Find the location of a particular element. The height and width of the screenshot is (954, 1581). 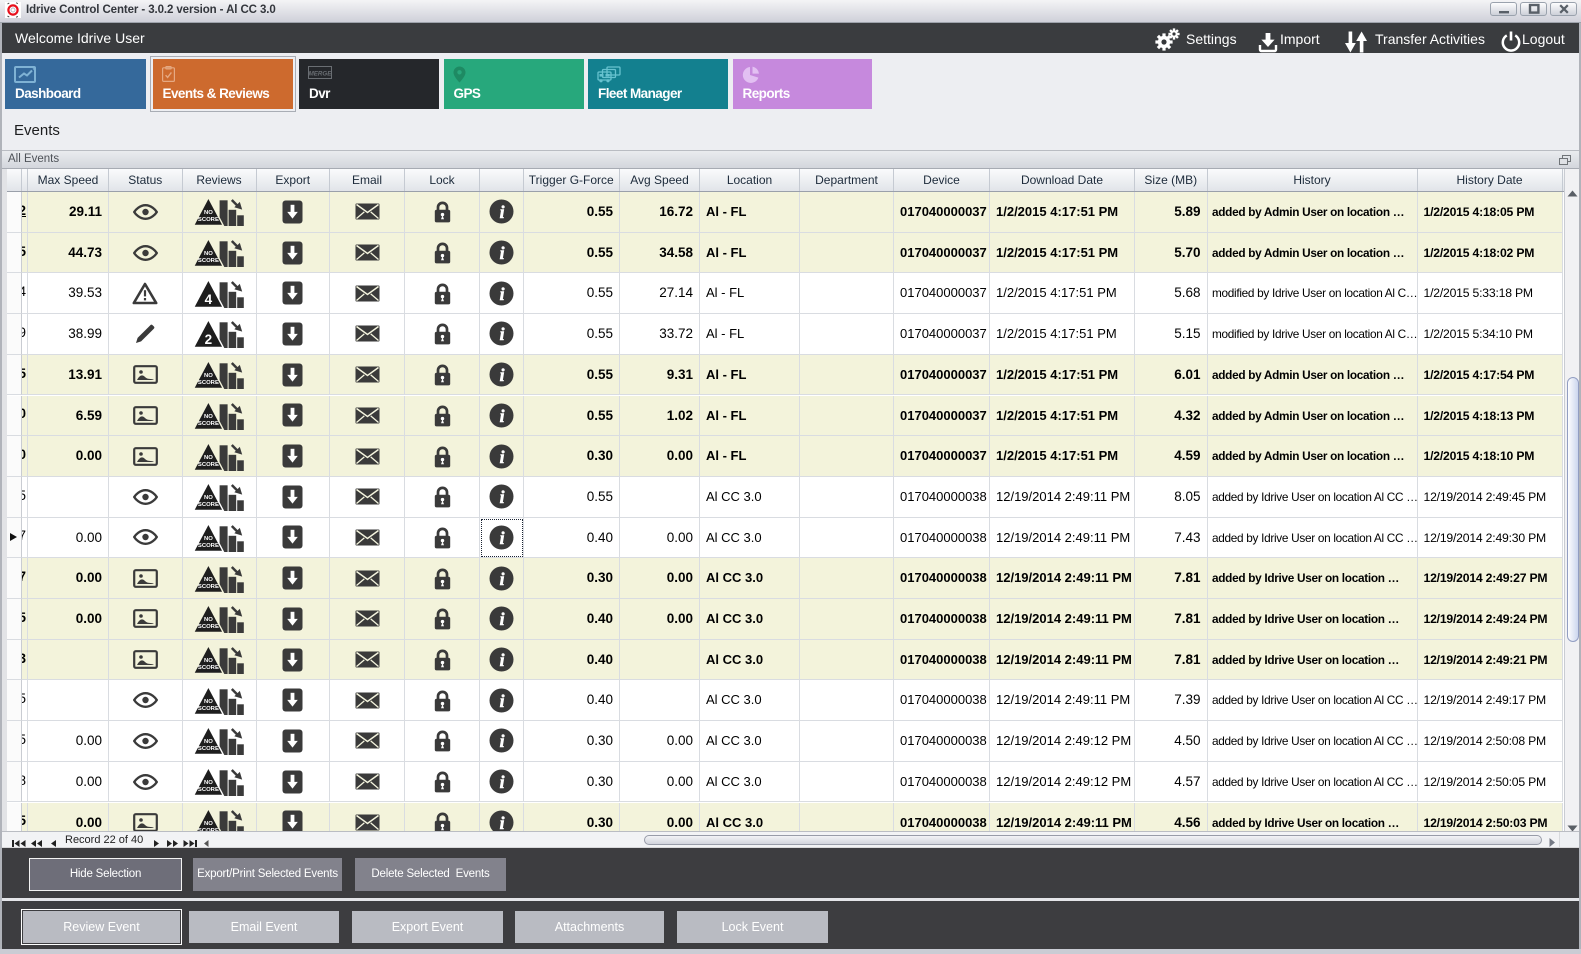

svg-text: 4 is located at coordinates (209, 299).